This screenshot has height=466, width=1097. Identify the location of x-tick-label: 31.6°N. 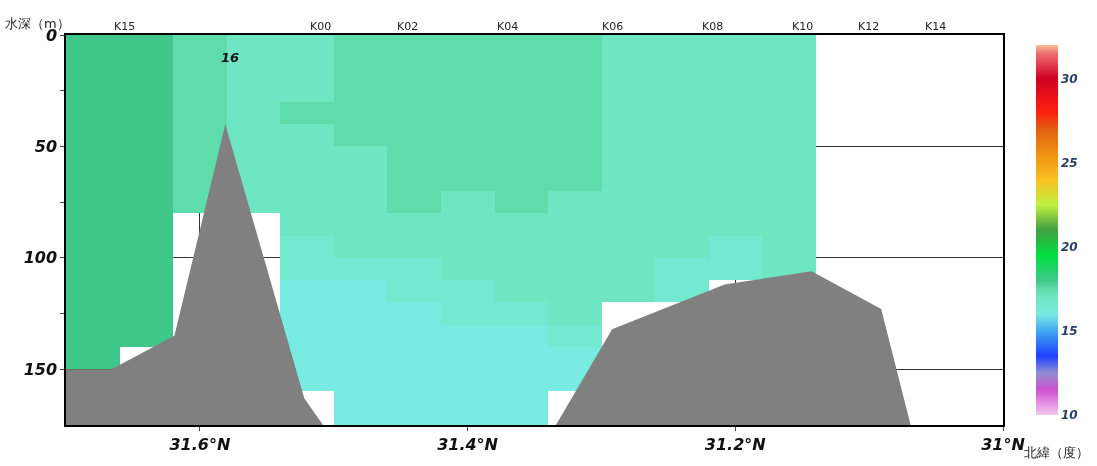
(200, 444).